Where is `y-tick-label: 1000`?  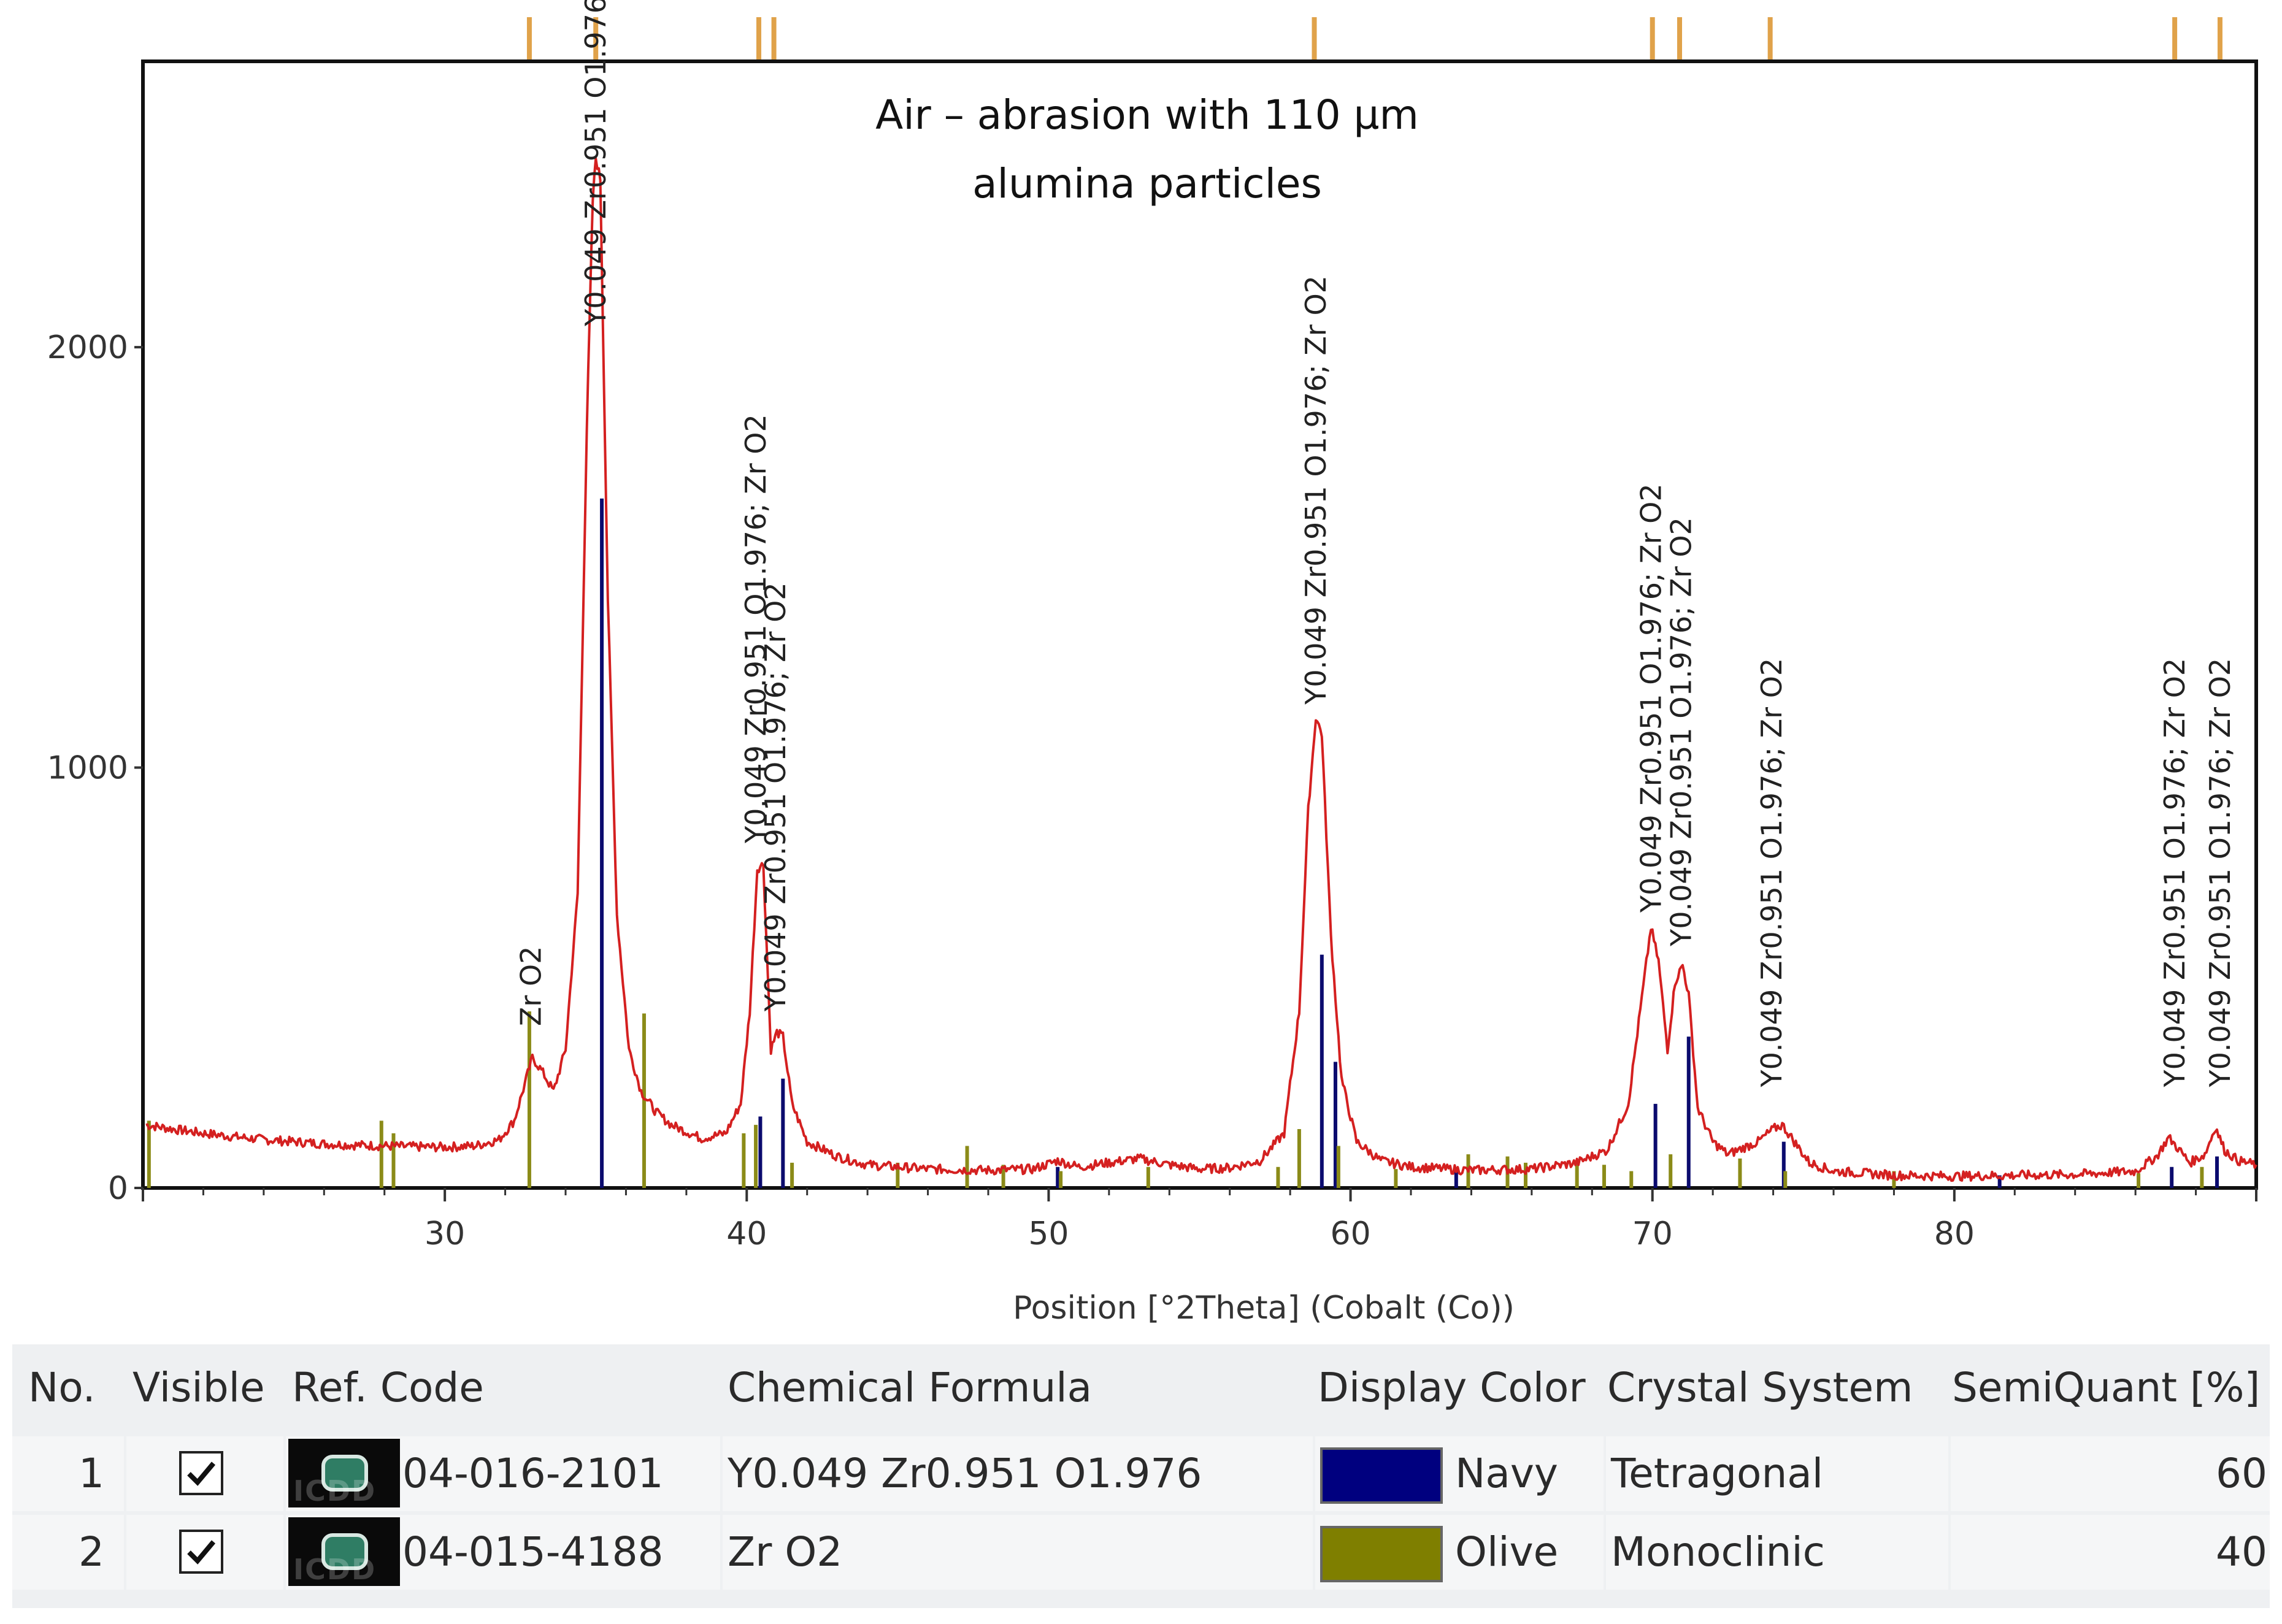 y-tick-label: 1000 is located at coordinates (87, 768).